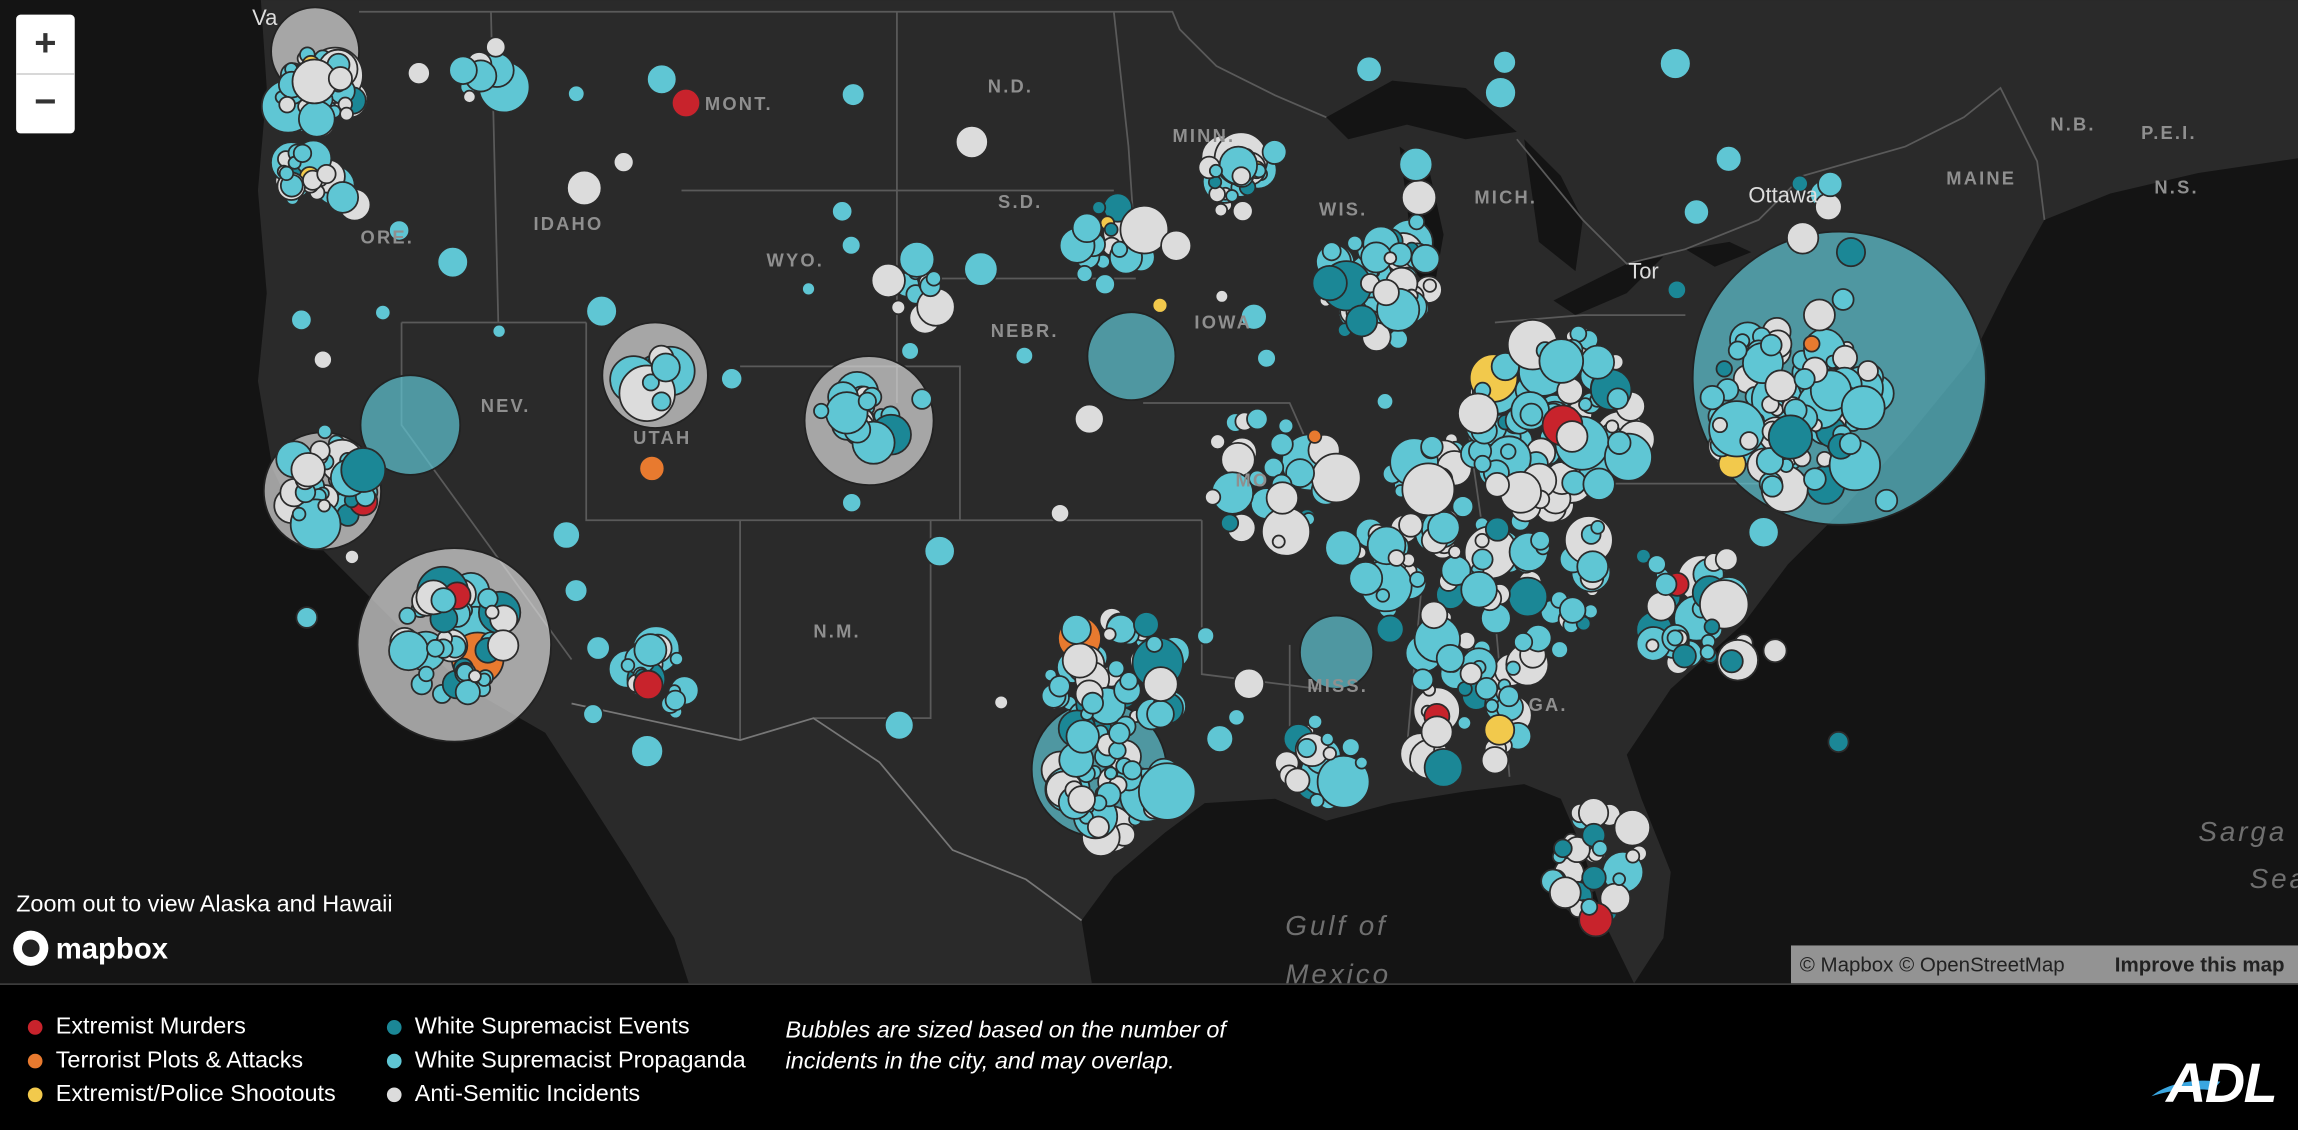 This screenshot has width=2298, height=1130. I want to click on attribution-credits: © Mapbox © OpenStreetMap, so click(1932, 965).